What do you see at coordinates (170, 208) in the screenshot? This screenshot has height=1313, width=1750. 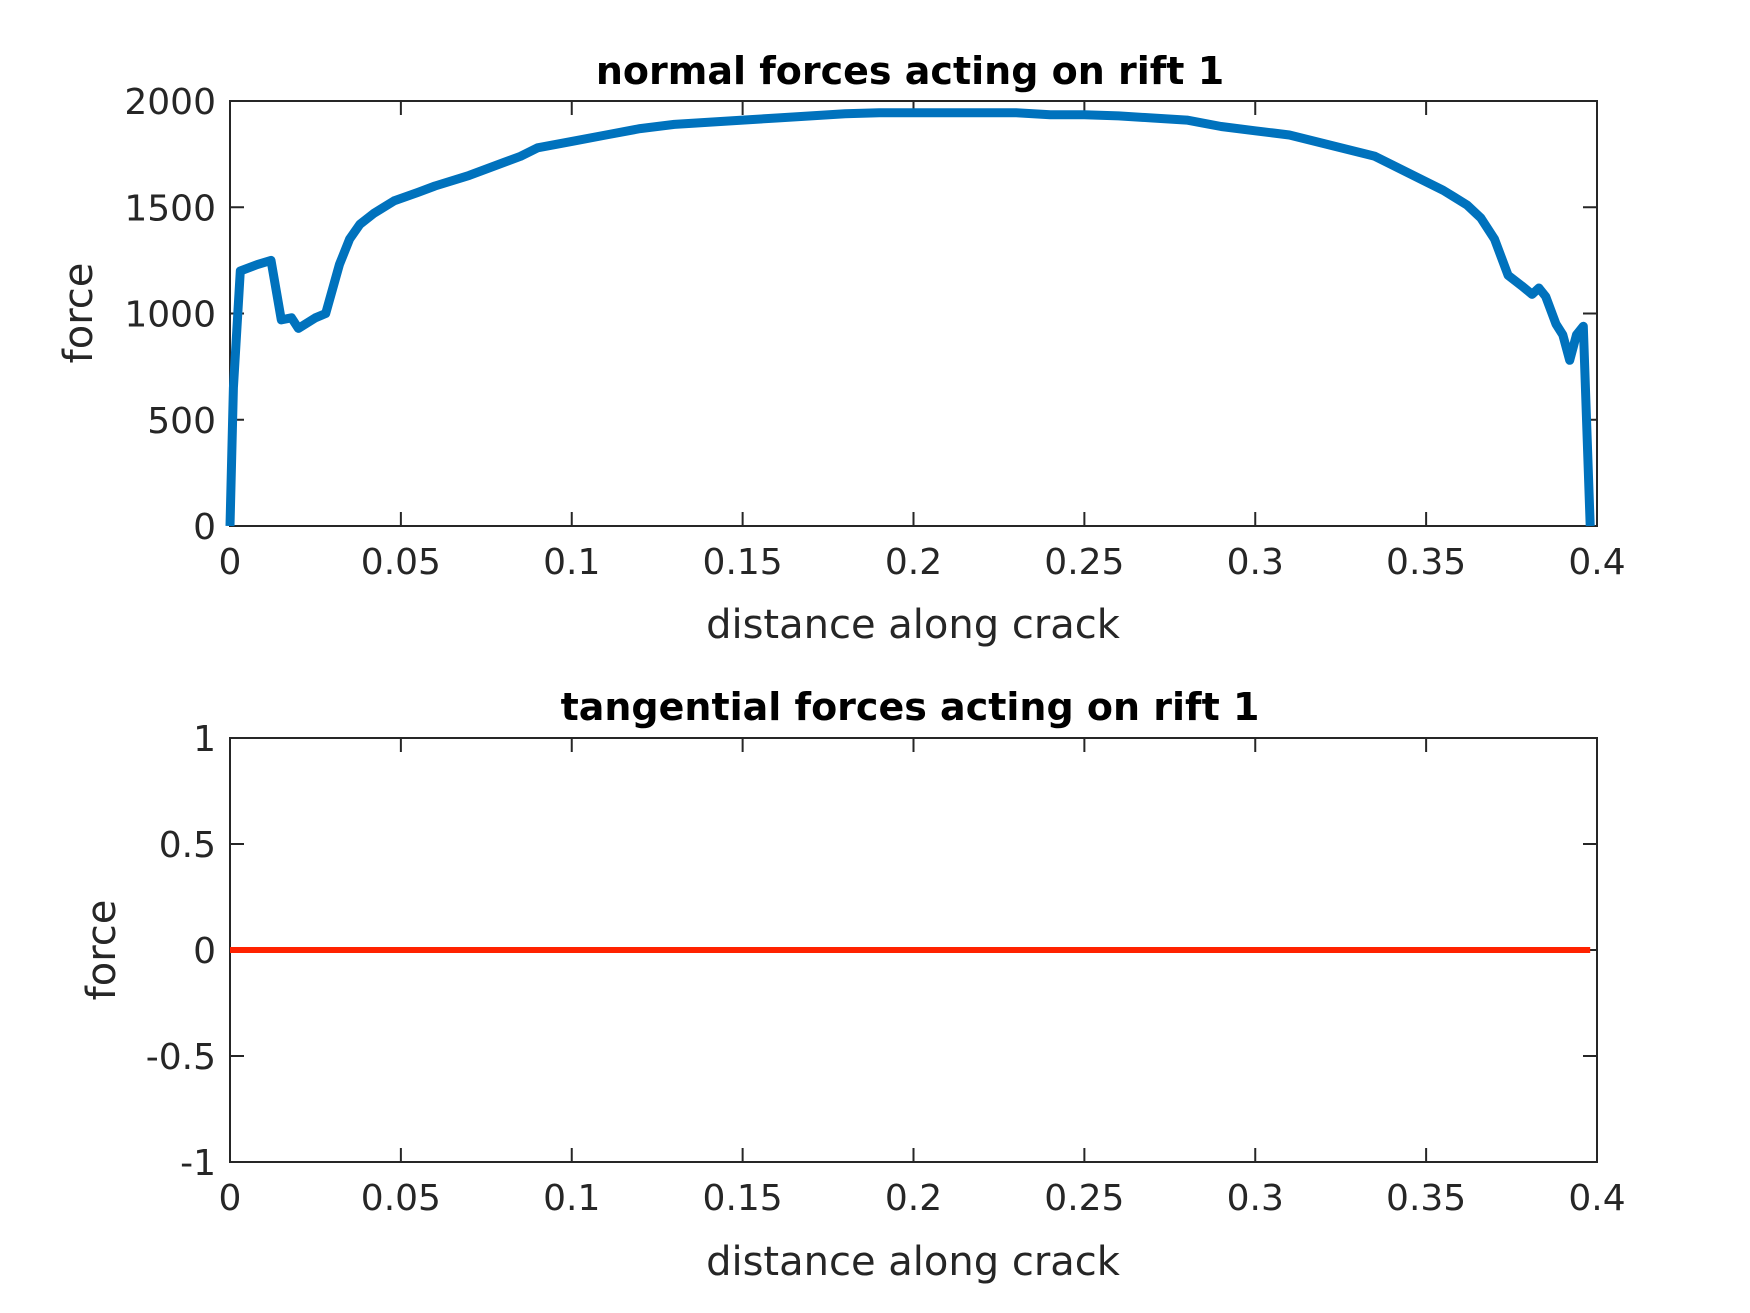 I see `y-tick-label: 1500` at bounding box center [170, 208].